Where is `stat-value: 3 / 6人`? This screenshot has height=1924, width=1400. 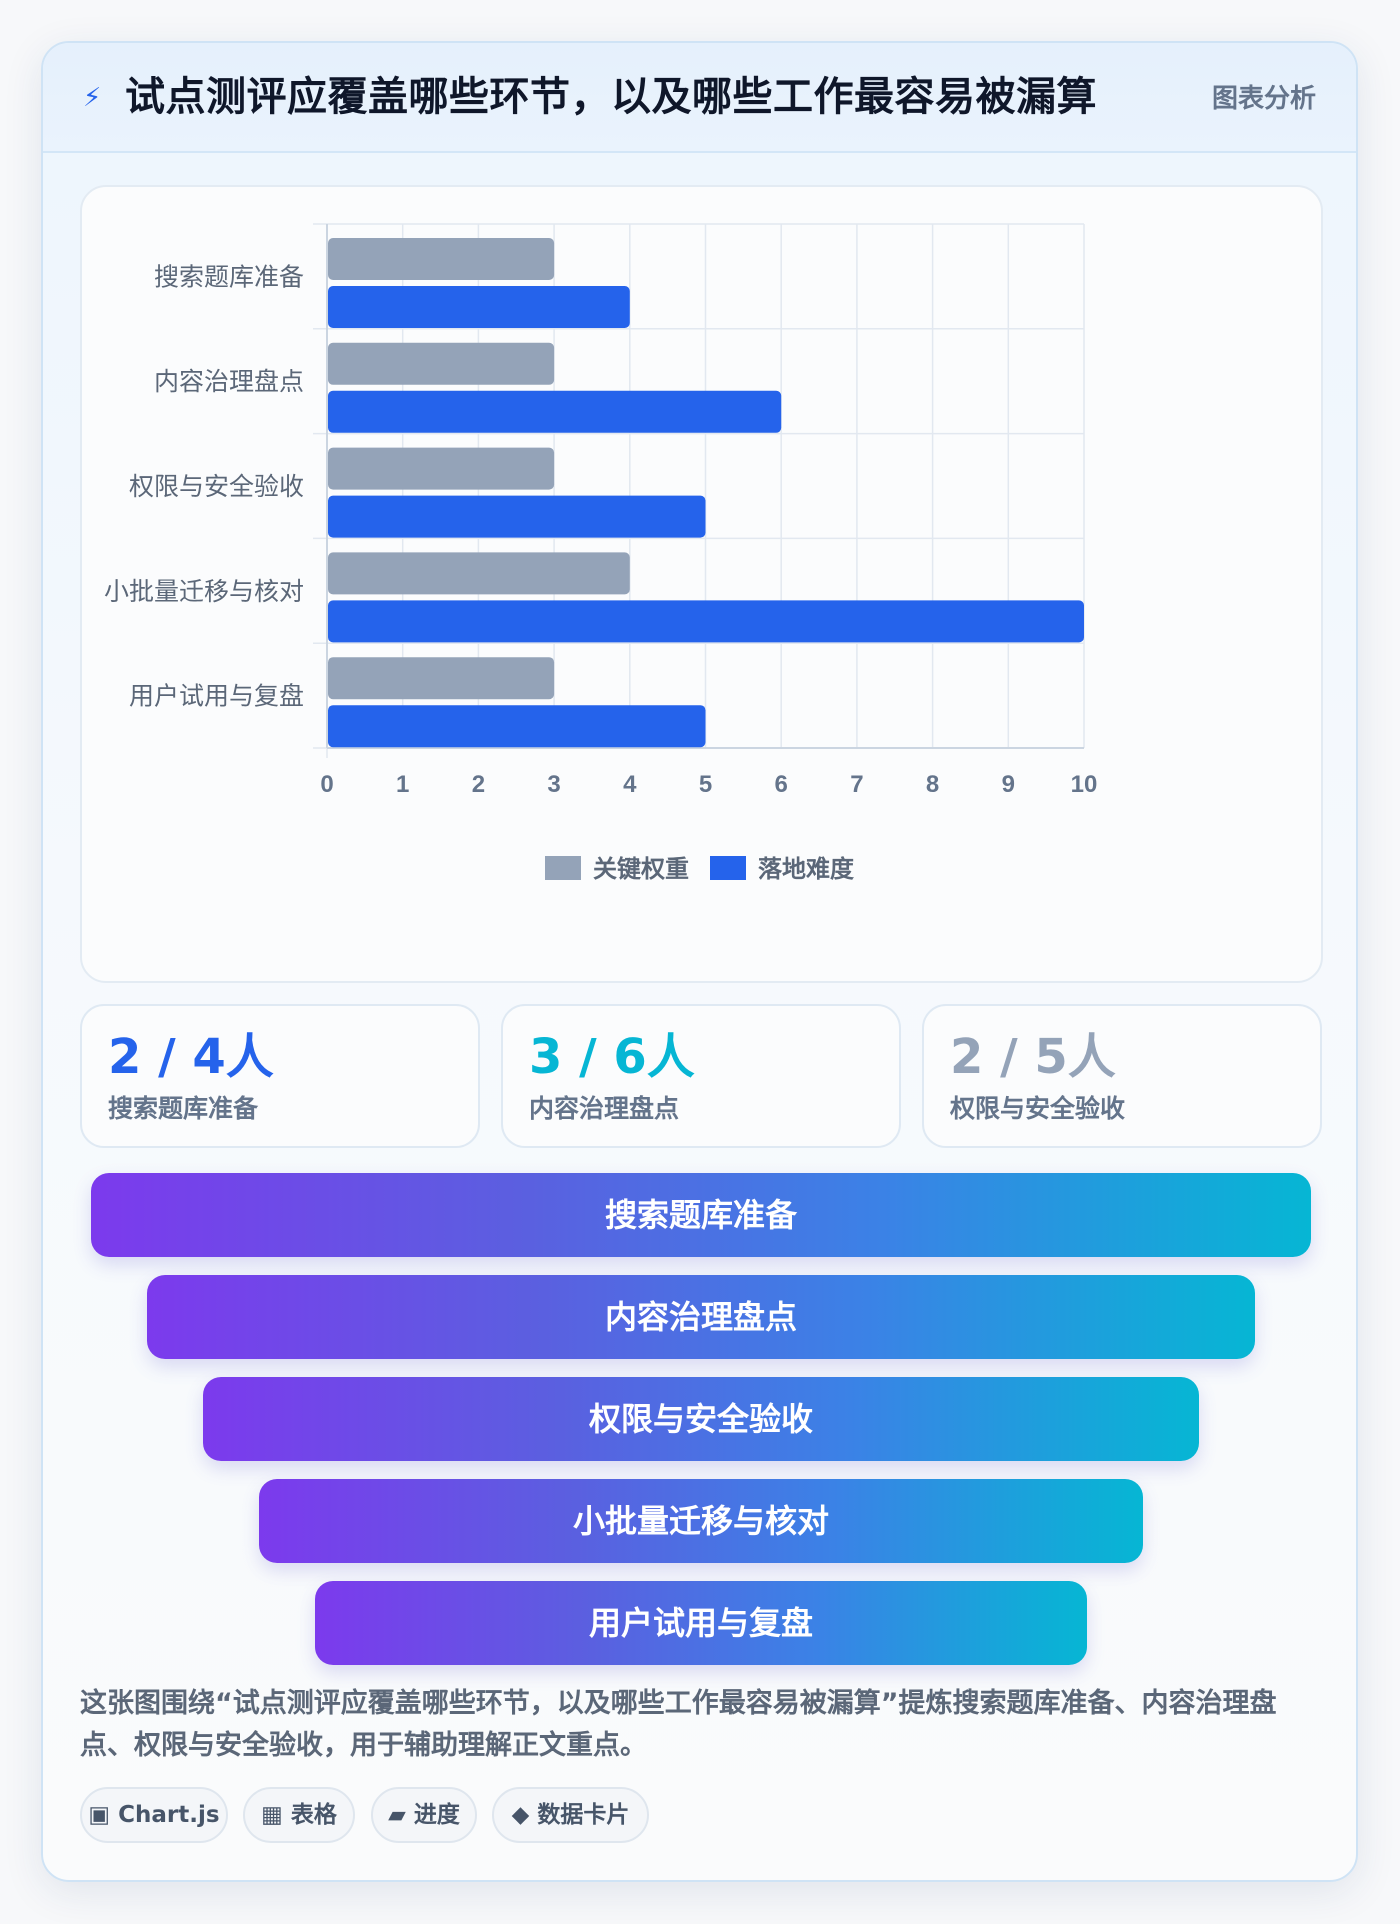 stat-value: 3 / 6人 is located at coordinates (612, 1057).